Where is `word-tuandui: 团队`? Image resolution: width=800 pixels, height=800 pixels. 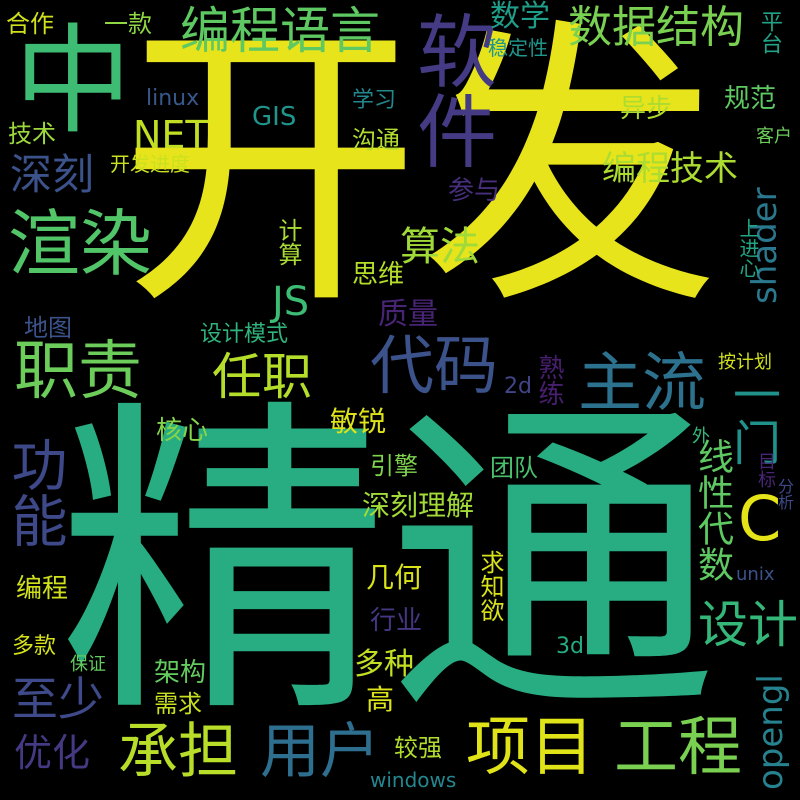 word-tuandui: 团队 is located at coordinates (514, 468).